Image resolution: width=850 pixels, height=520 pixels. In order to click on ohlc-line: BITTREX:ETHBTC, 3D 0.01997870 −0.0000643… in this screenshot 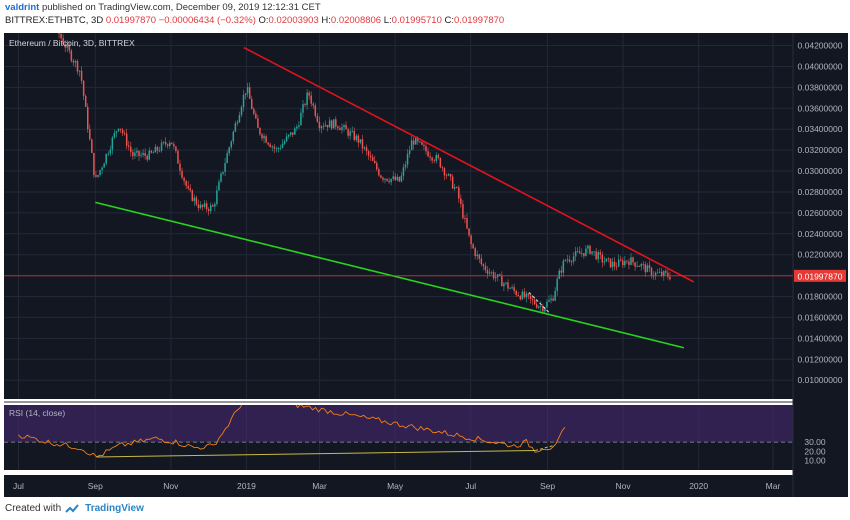, I will do `click(254, 20)`.